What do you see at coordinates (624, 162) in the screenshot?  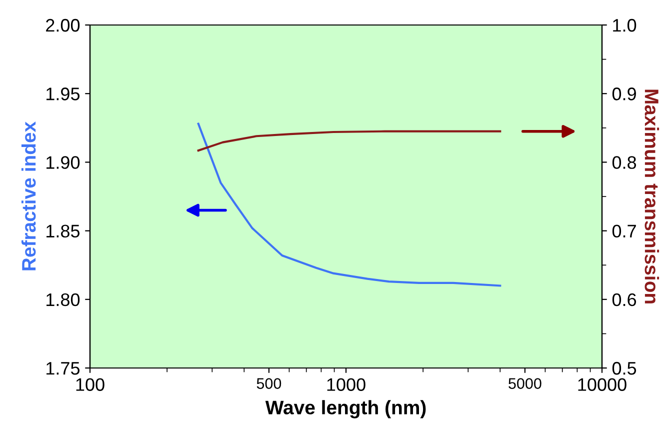 I see `y2-tick-label: 0.8` at bounding box center [624, 162].